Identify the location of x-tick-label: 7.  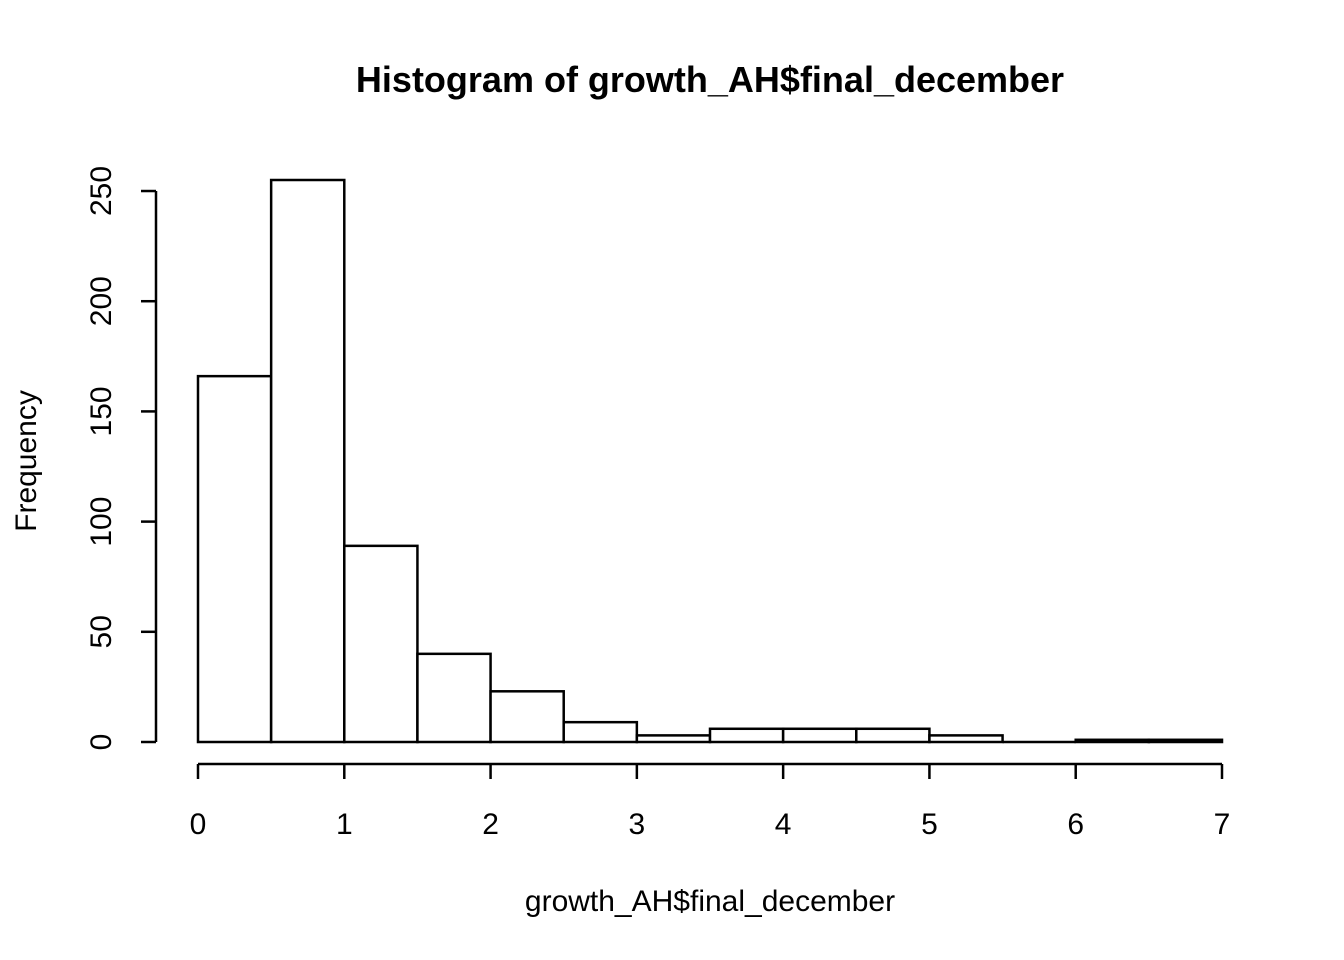
(1222, 824).